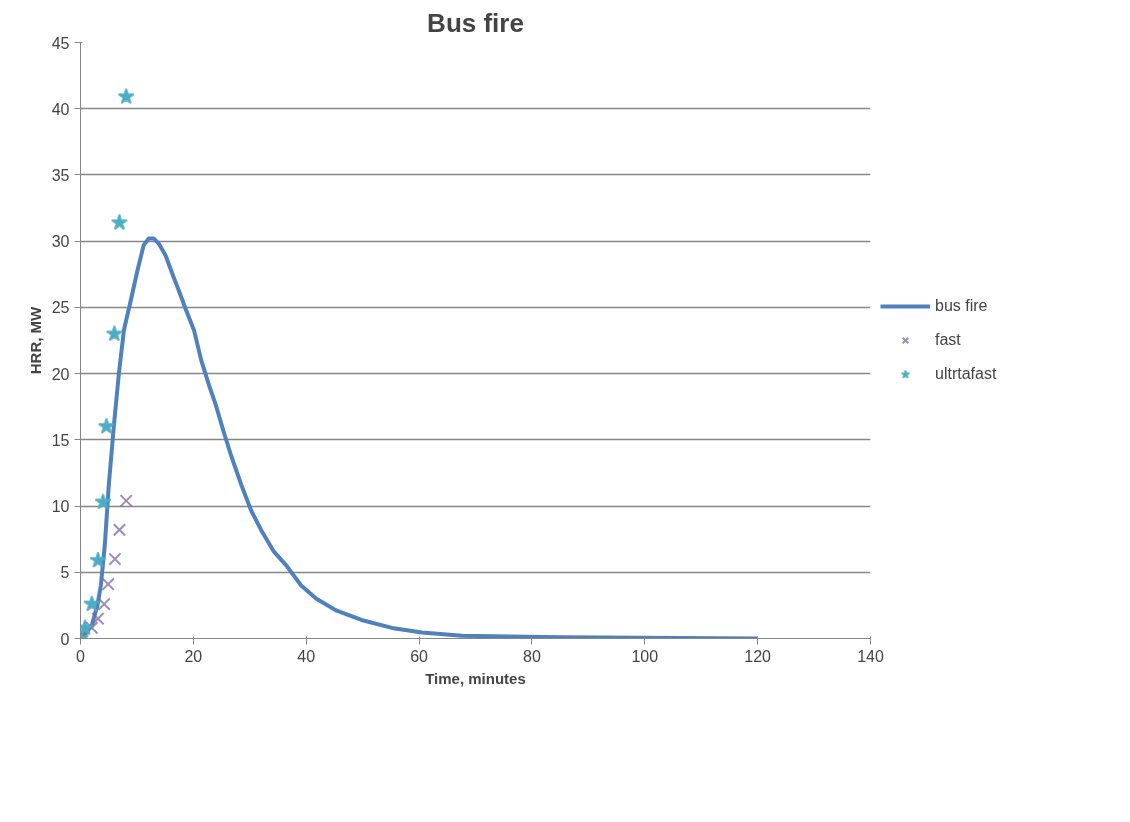  I want to click on y-tick-label: 10, so click(60, 507).